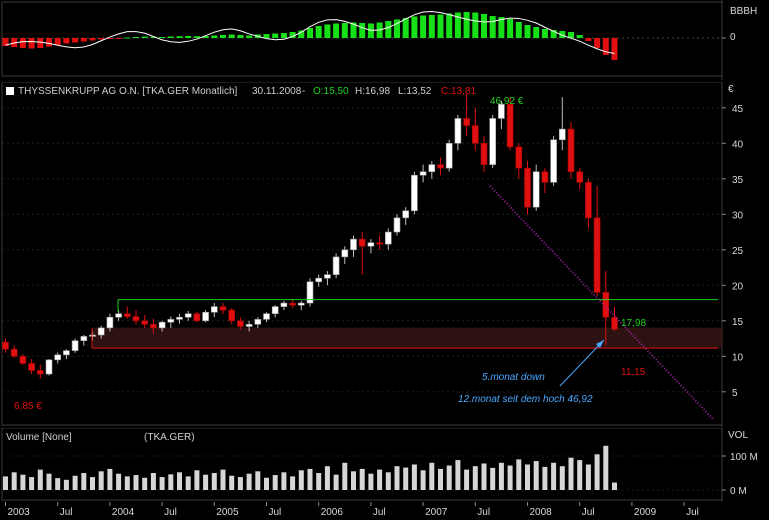  I want to click on price-tick-4: 25, so click(738, 251).